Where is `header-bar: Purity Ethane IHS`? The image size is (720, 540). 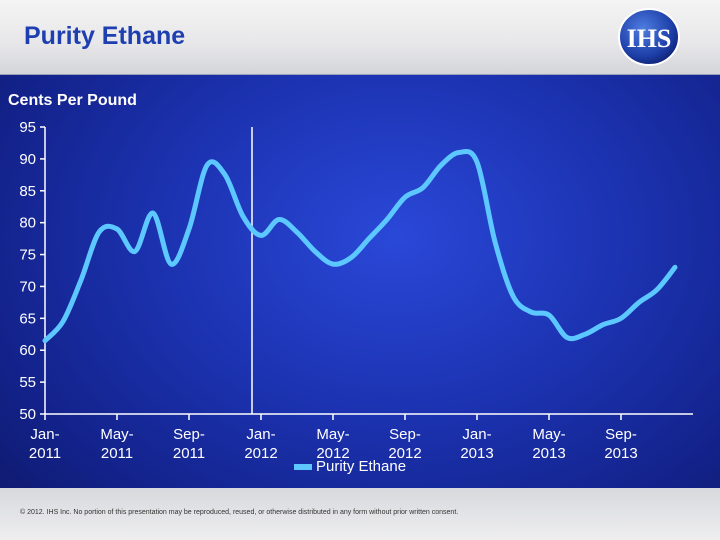 header-bar: Purity Ethane IHS is located at coordinates (360, 37).